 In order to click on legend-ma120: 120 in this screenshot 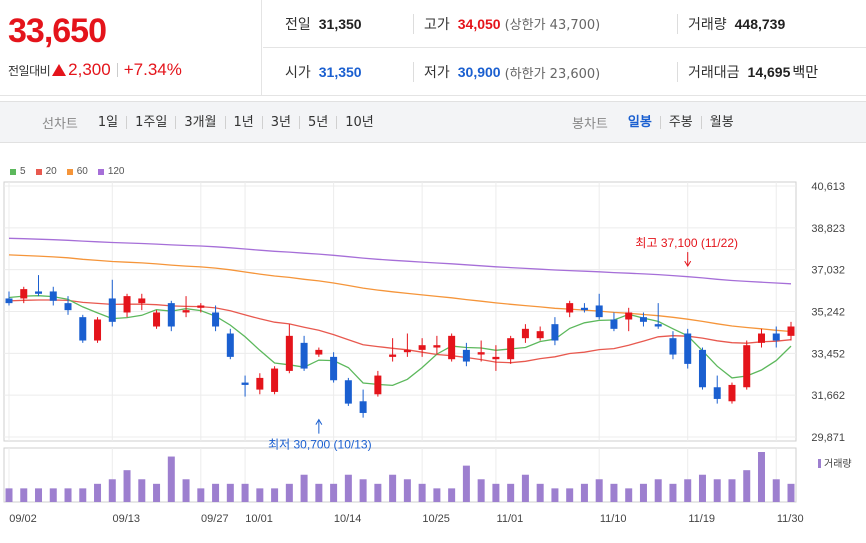, I will do `click(111, 171)`.